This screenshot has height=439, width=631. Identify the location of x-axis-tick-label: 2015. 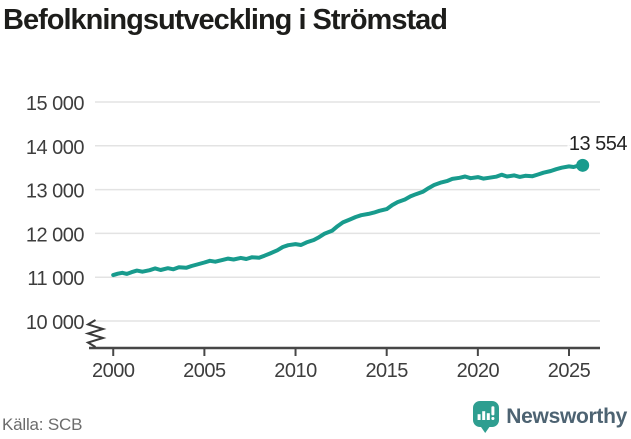
(386, 371).